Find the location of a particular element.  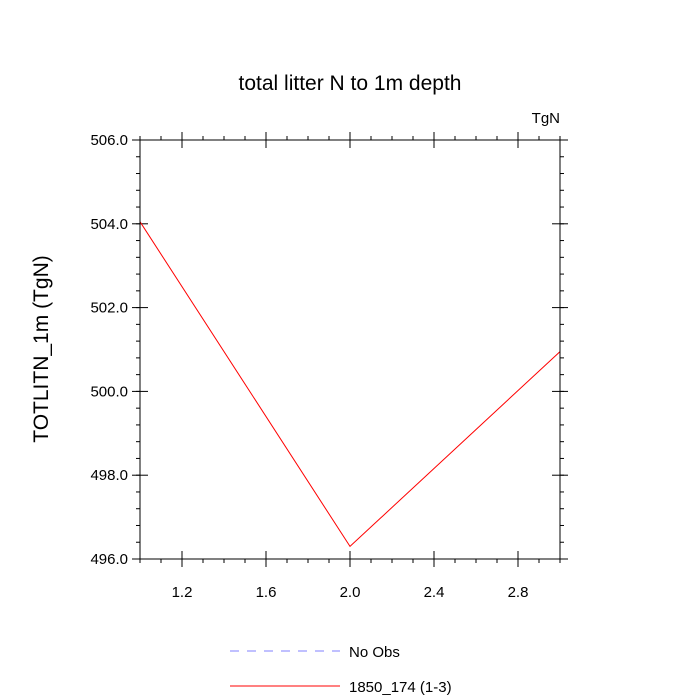

legend-label-no-obs: No Obs is located at coordinates (374, 652).